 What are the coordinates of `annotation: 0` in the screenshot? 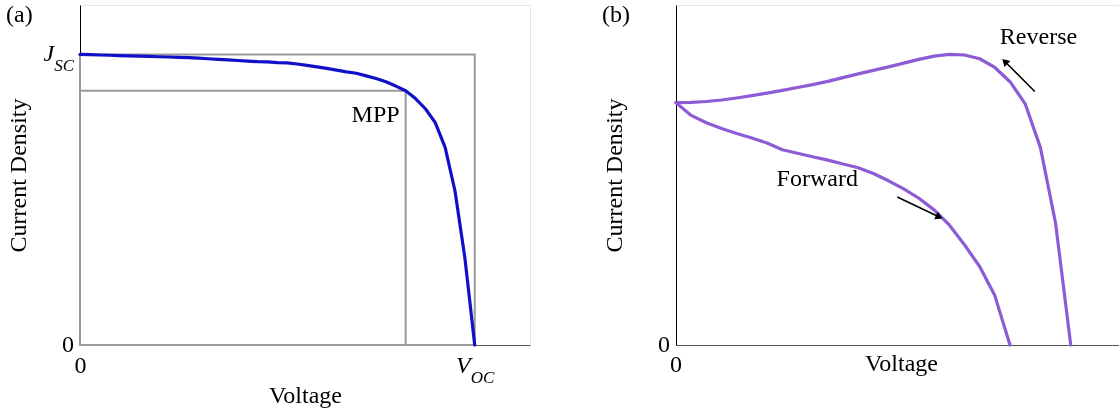 It's located at (664, 344).